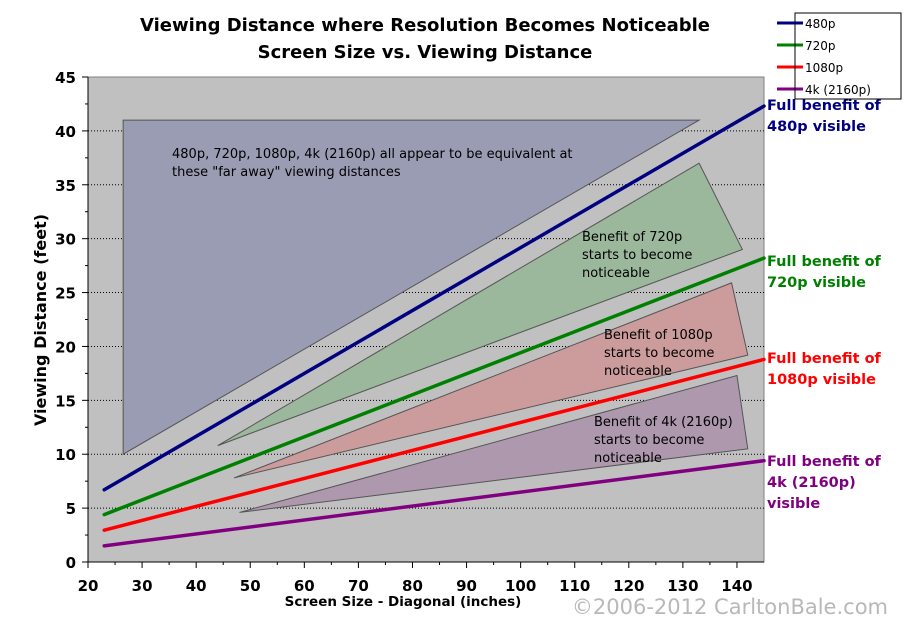 This screenshot has height=619, width=907. I want to click on x-tick-label: 140, so click(736, 586).